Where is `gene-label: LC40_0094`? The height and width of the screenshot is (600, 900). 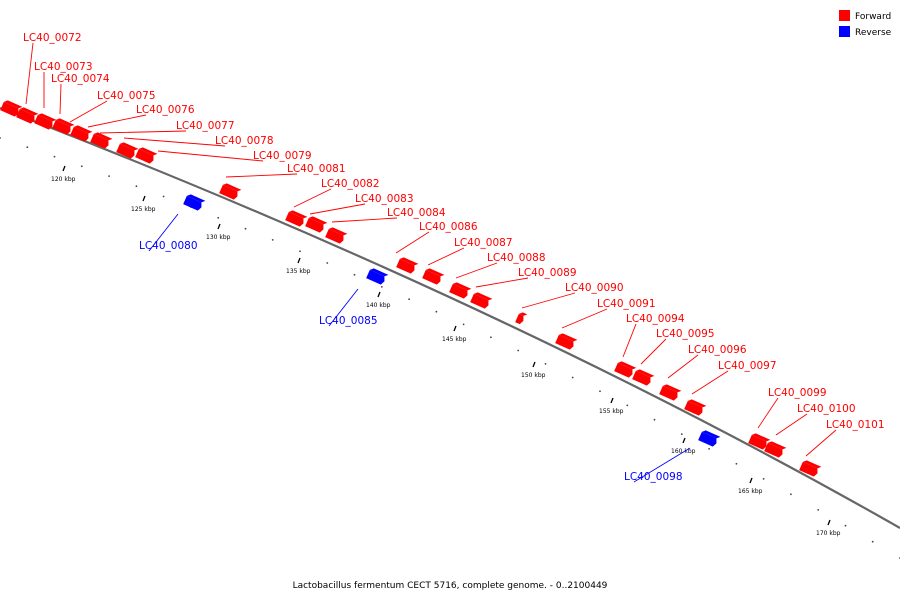
gene-label: LC40_0094 is located at coordinates (655, 319).